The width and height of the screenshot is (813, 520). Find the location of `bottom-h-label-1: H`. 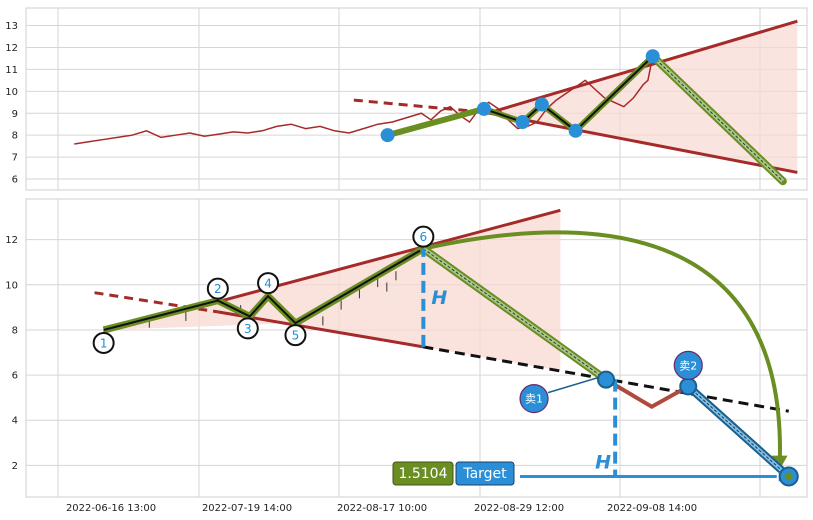

bottom-h-label-1: H is located at coordinates (439, 298).